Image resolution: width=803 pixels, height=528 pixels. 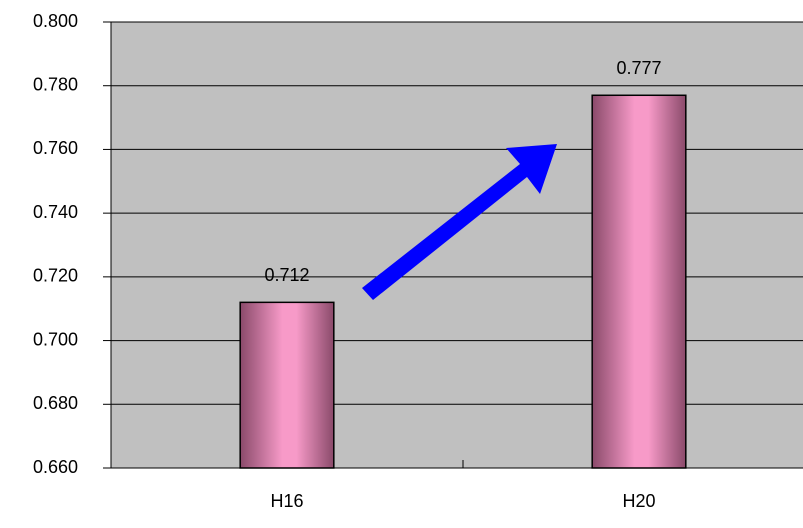 What do you see at coordinates (638, 68) in the screenshot?
I see `value-label: 0.777` at bounding box center [638, 68].